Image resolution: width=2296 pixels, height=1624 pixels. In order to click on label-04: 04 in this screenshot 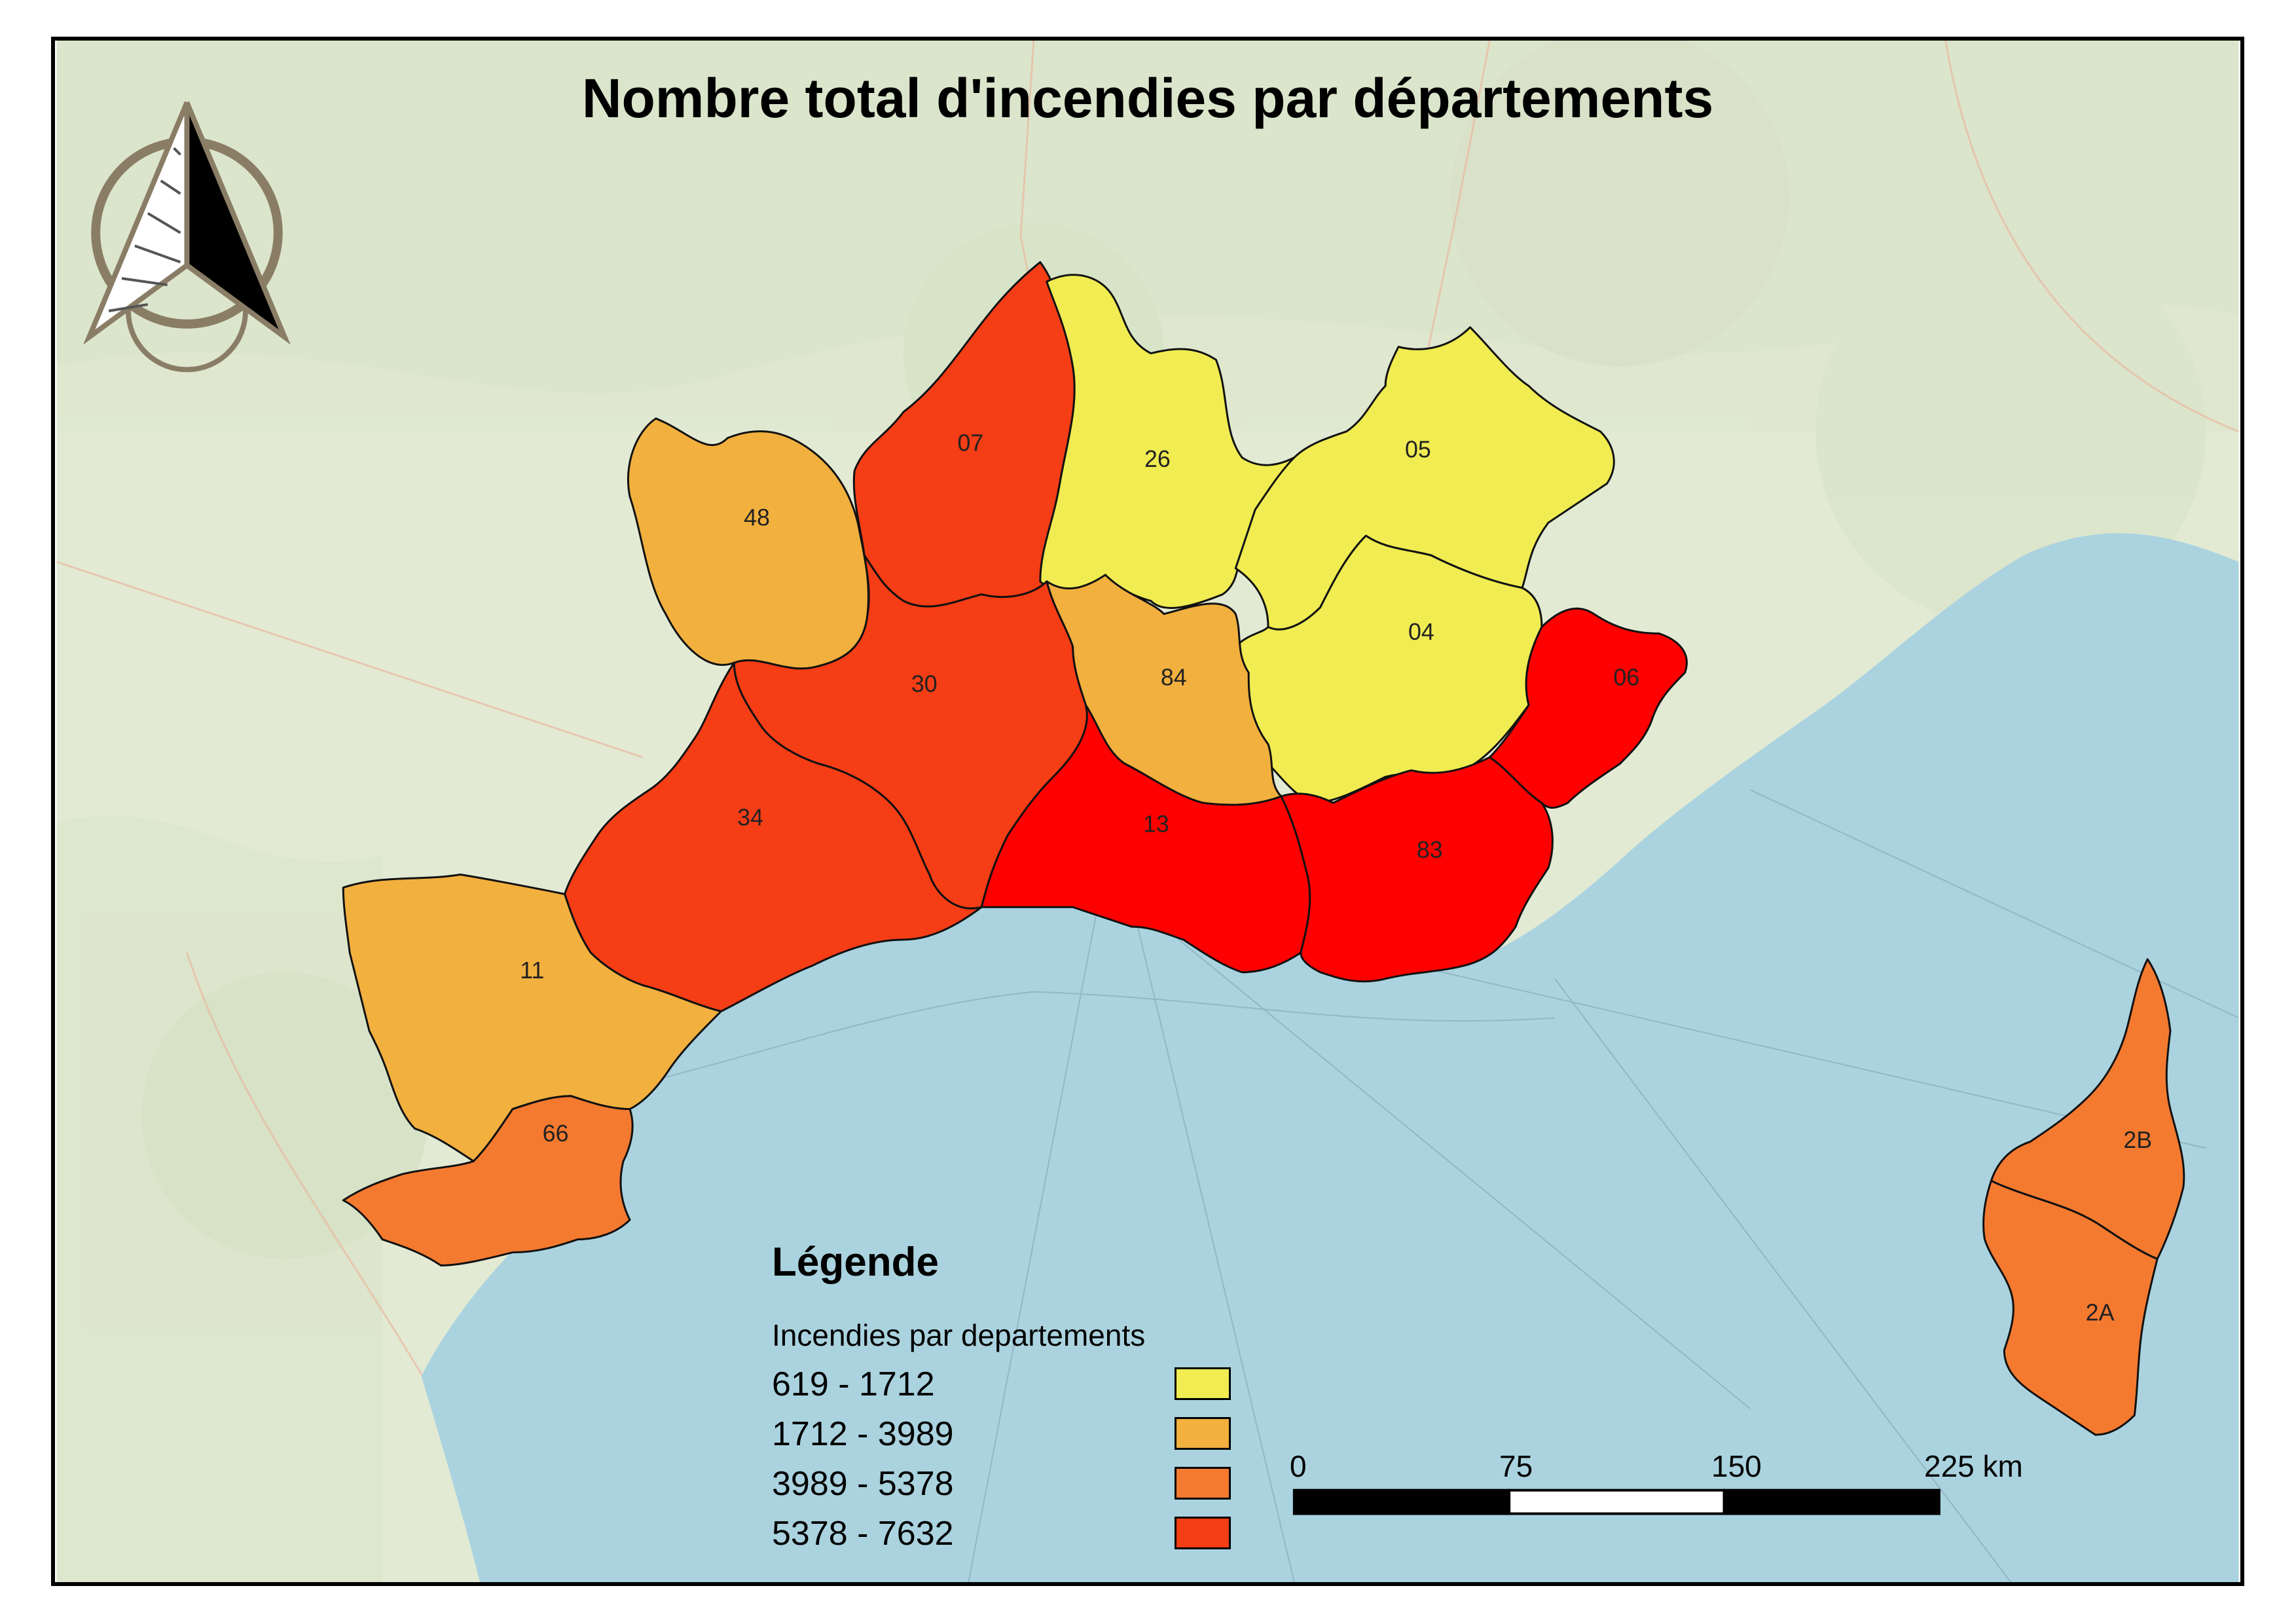, I will do `click(1421, 632)`.